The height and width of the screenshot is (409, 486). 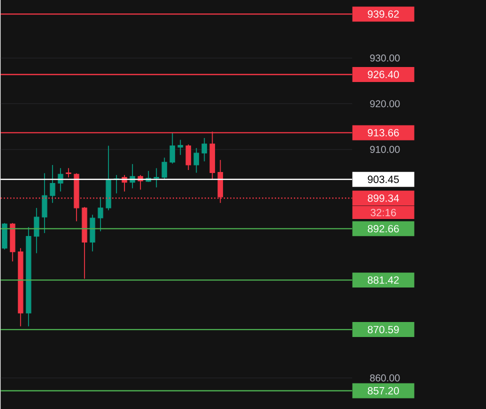 I want to click on y-tick-label: 930.00, so click(x=385, y=58).